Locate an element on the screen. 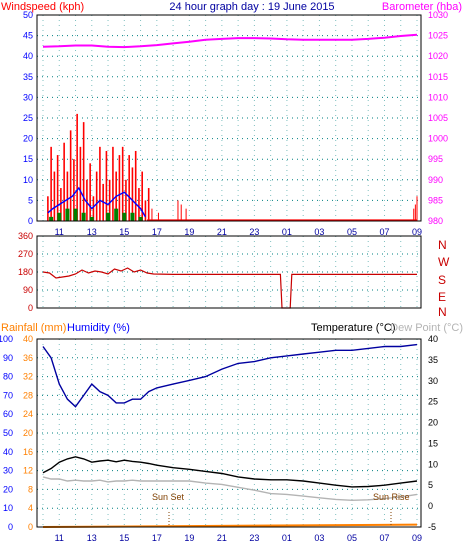  barometer-axis-label: Barometer (hba) is located at coordinates (422, 7).